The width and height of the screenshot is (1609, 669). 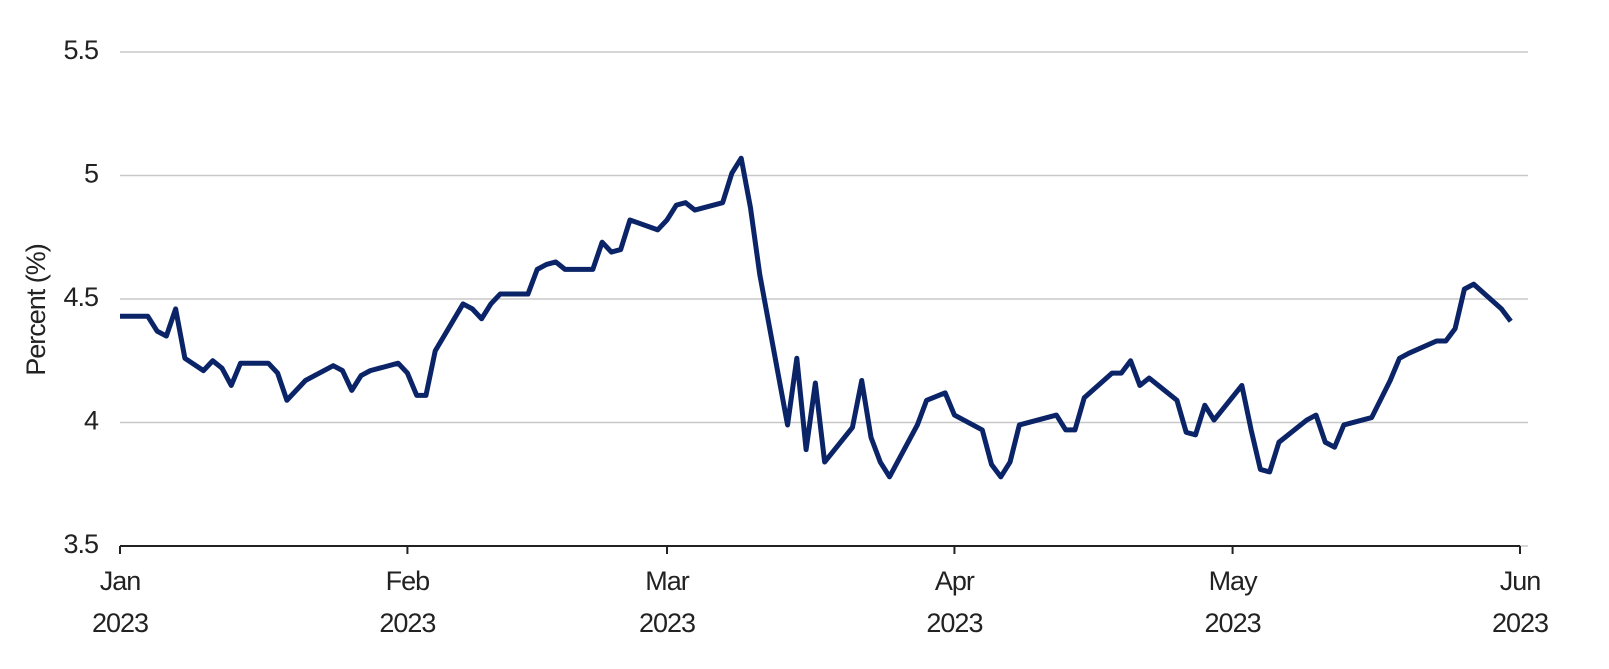 I want to click on y-tick-label: 5, so click(x=91, y=174).